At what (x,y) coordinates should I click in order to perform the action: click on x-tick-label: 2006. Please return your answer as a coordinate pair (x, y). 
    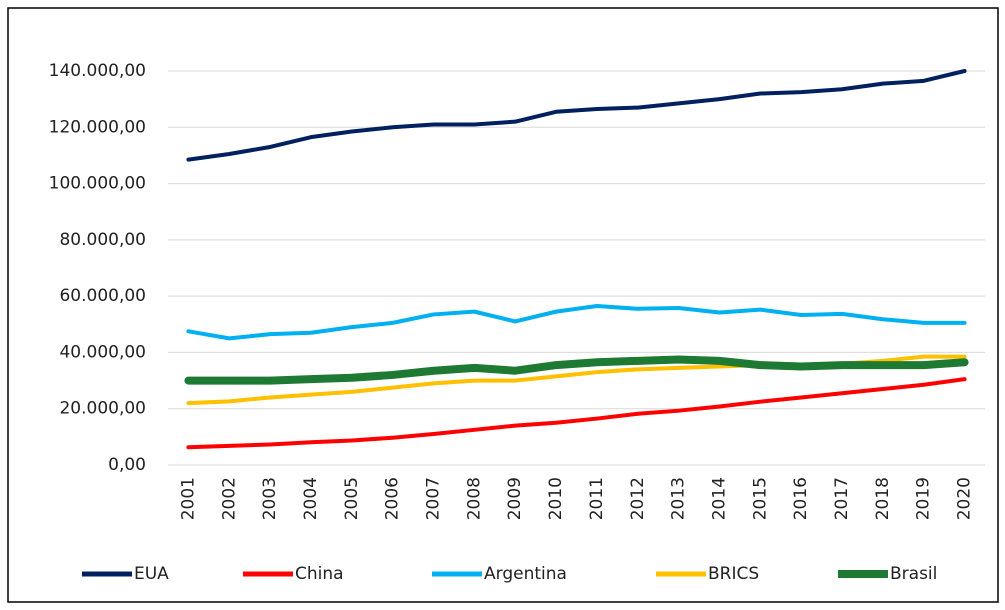
    Looking at the image, I should click on (393, 498).